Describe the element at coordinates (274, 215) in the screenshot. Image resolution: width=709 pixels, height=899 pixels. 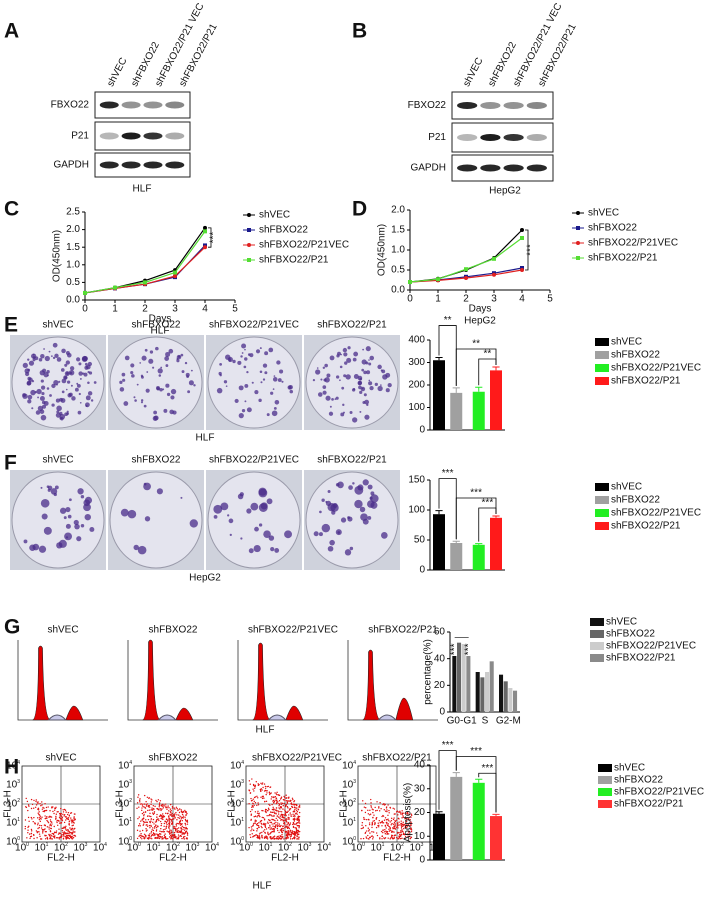
I see `legend-label: shVEC` at that location.